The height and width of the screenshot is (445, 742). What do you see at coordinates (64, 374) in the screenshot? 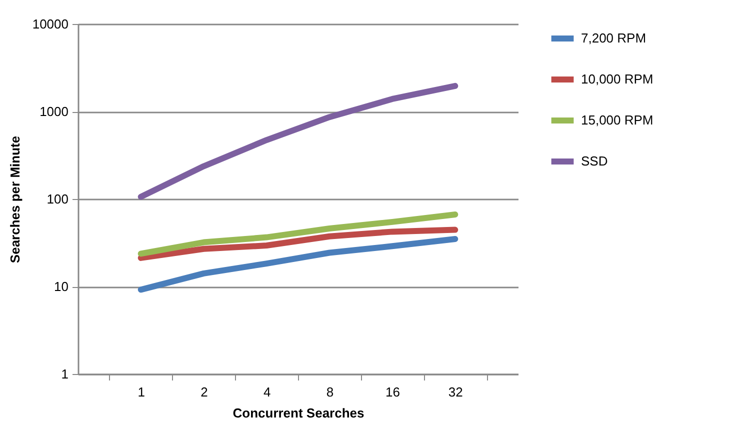
I see `y-tick-label: 1` at bounding box center [64, 374].